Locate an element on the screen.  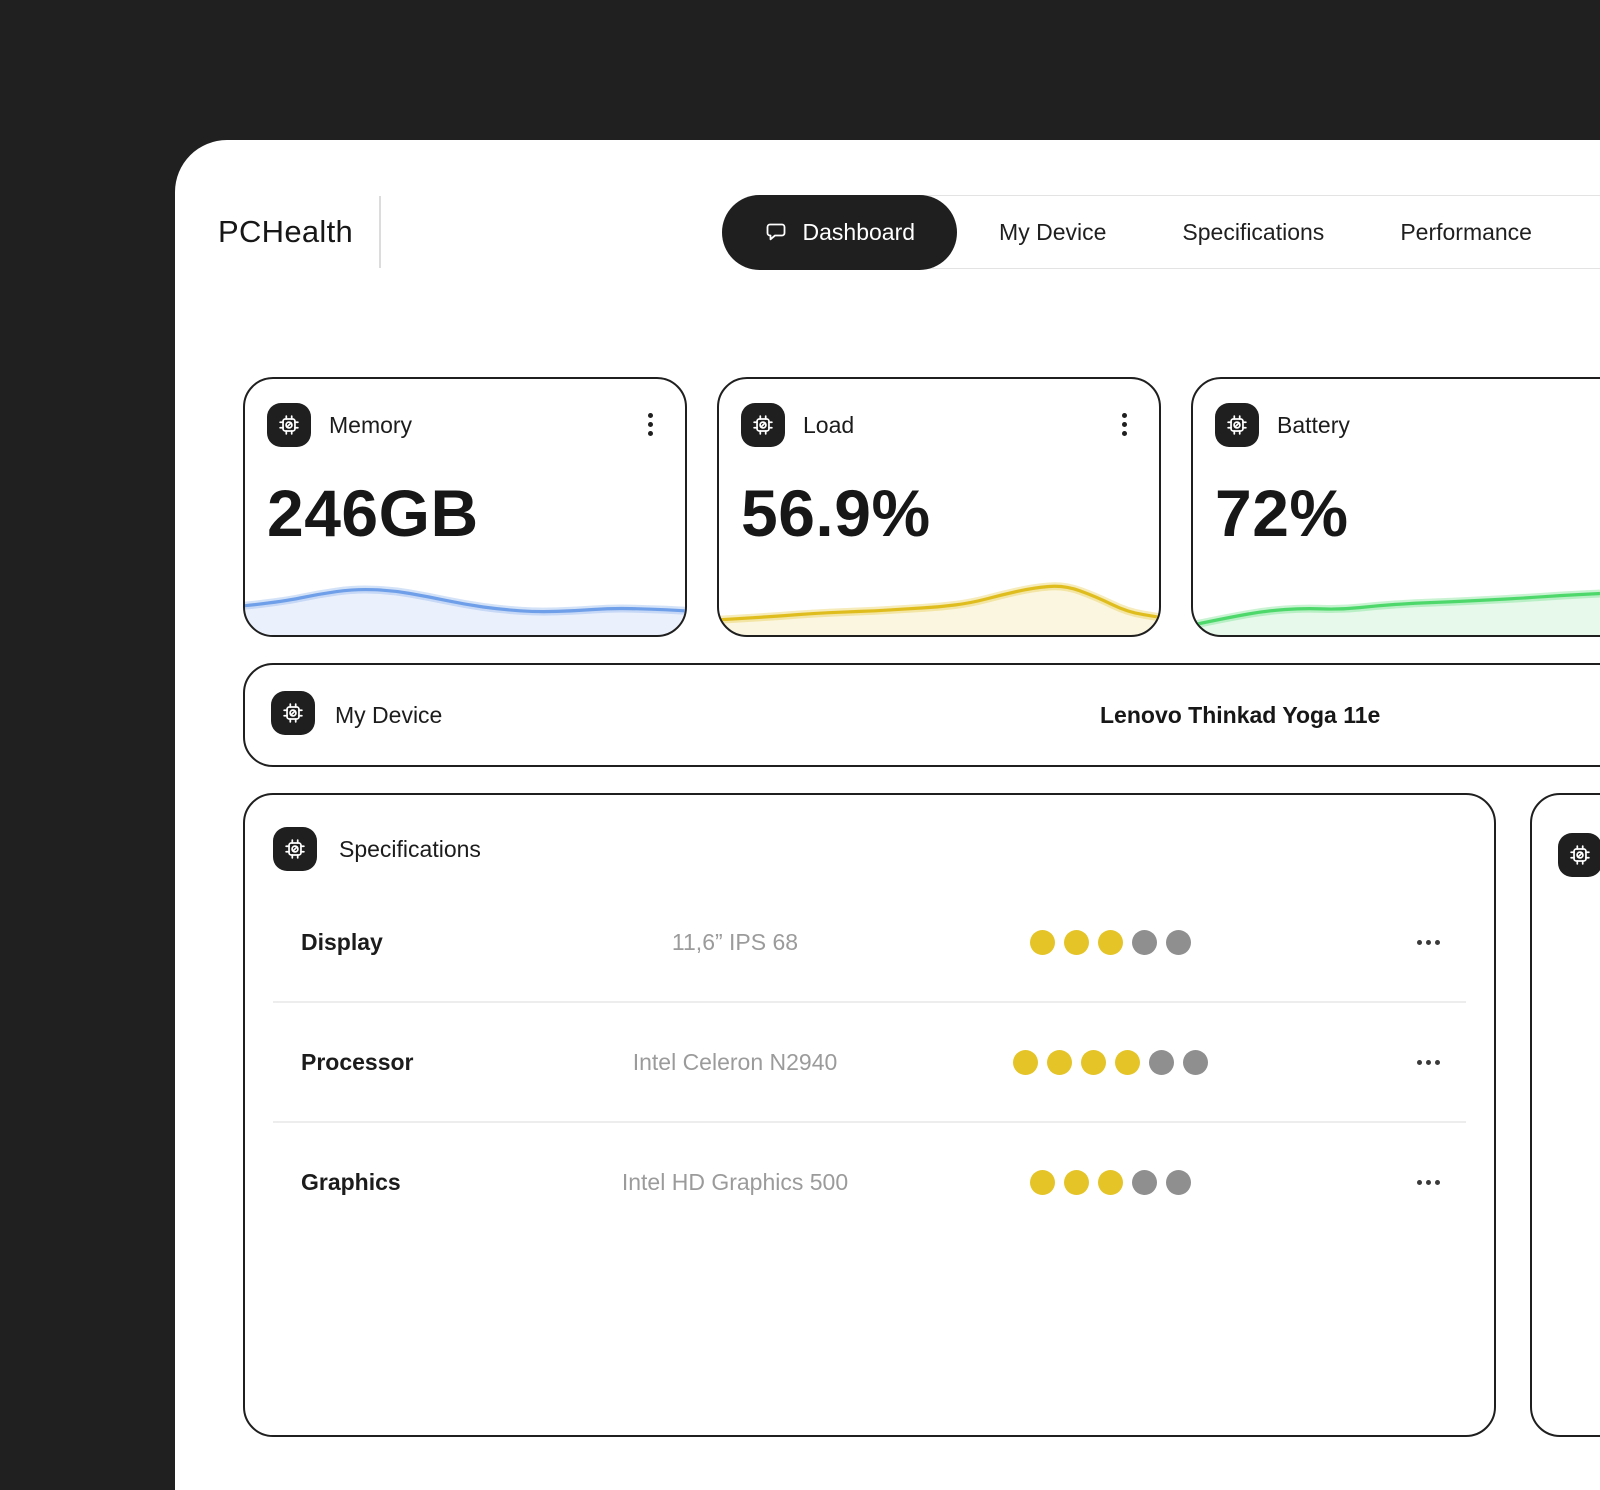
app-logo: PCHealth is located at coordinates (286, 231).